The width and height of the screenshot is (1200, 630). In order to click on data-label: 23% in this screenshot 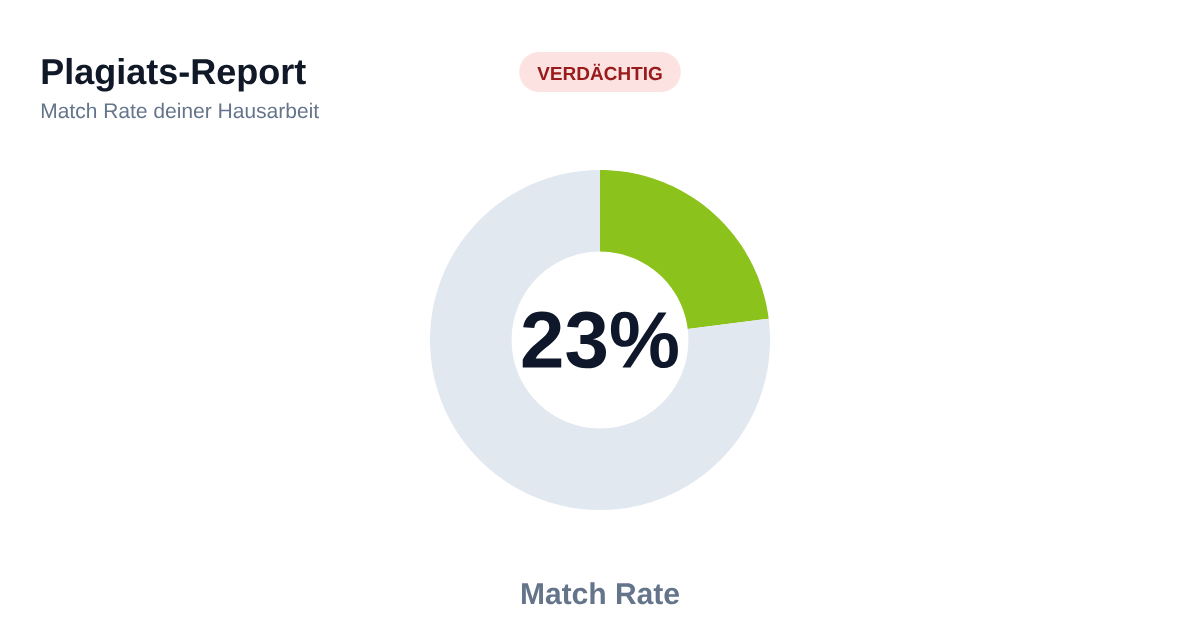, I will do `click(600, 340)`.